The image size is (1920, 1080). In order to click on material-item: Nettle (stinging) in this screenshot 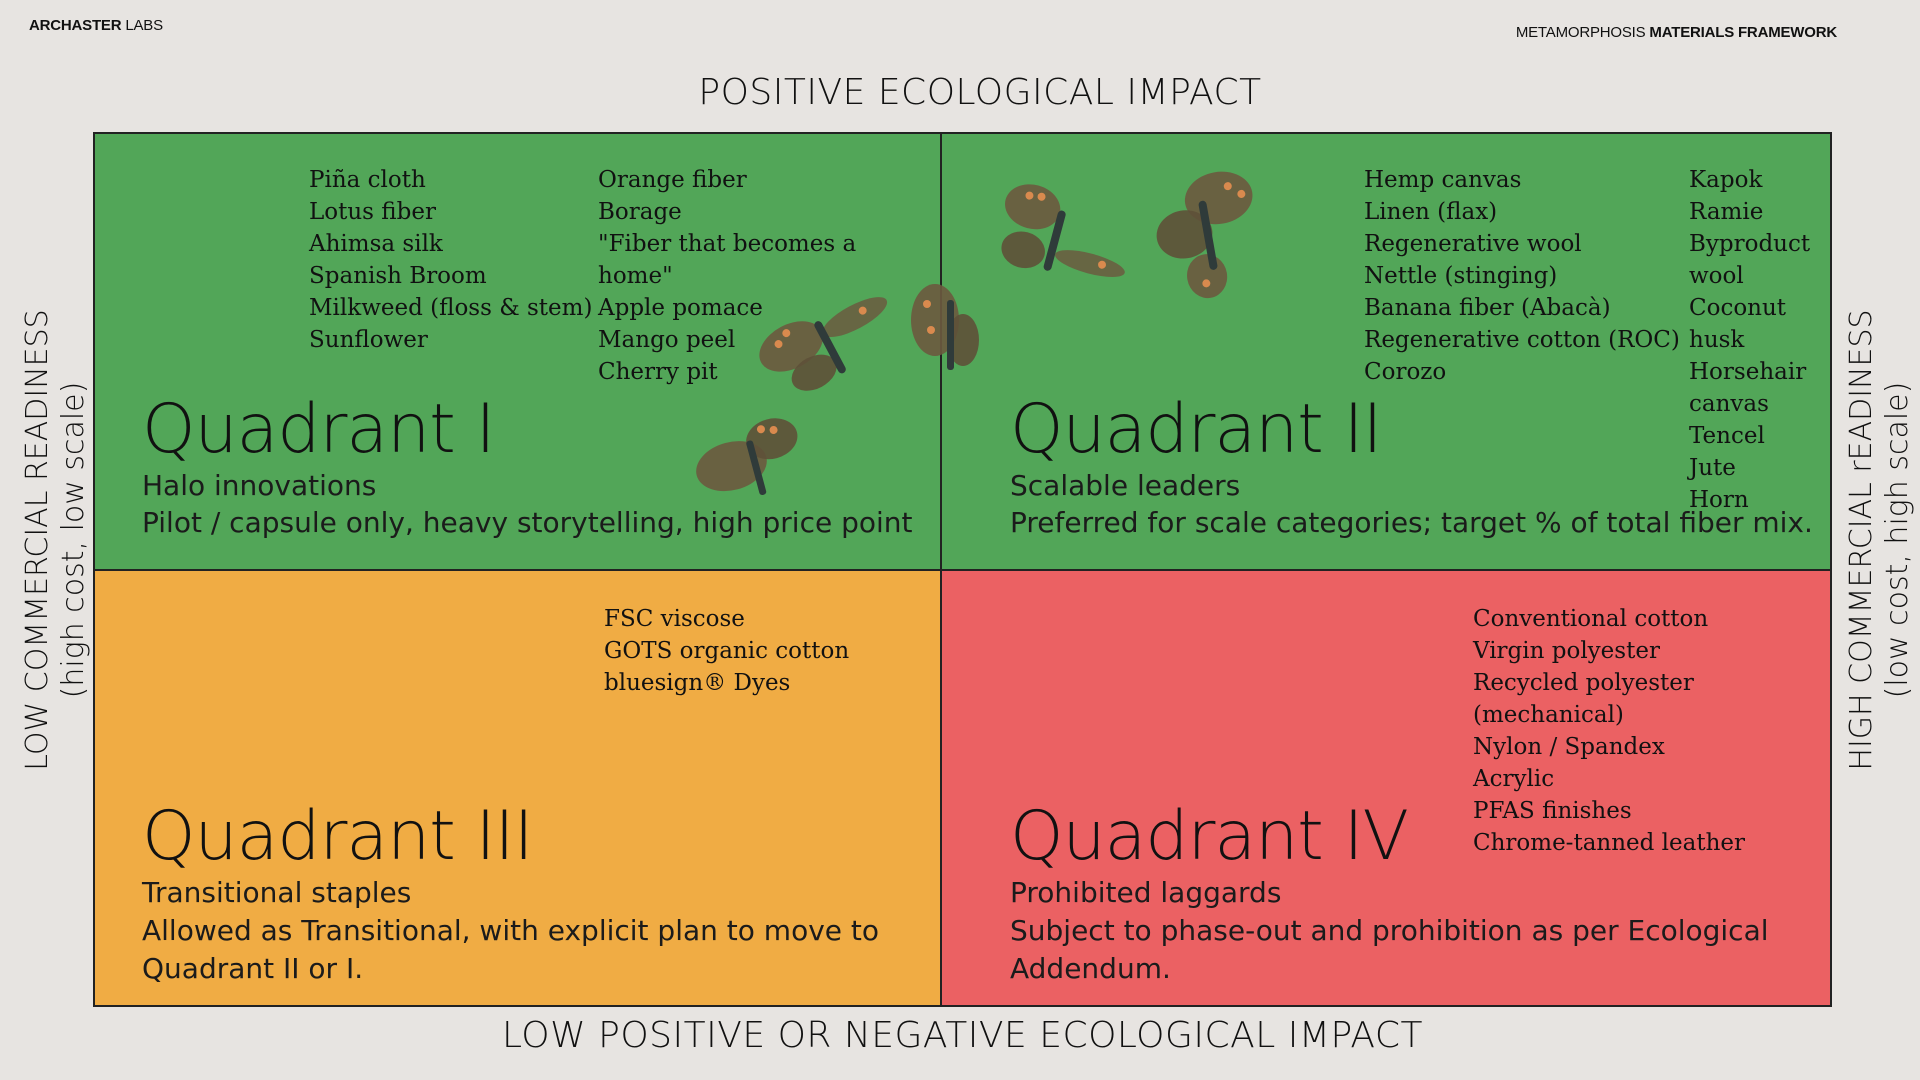, I will do `click(1461, 276)`.